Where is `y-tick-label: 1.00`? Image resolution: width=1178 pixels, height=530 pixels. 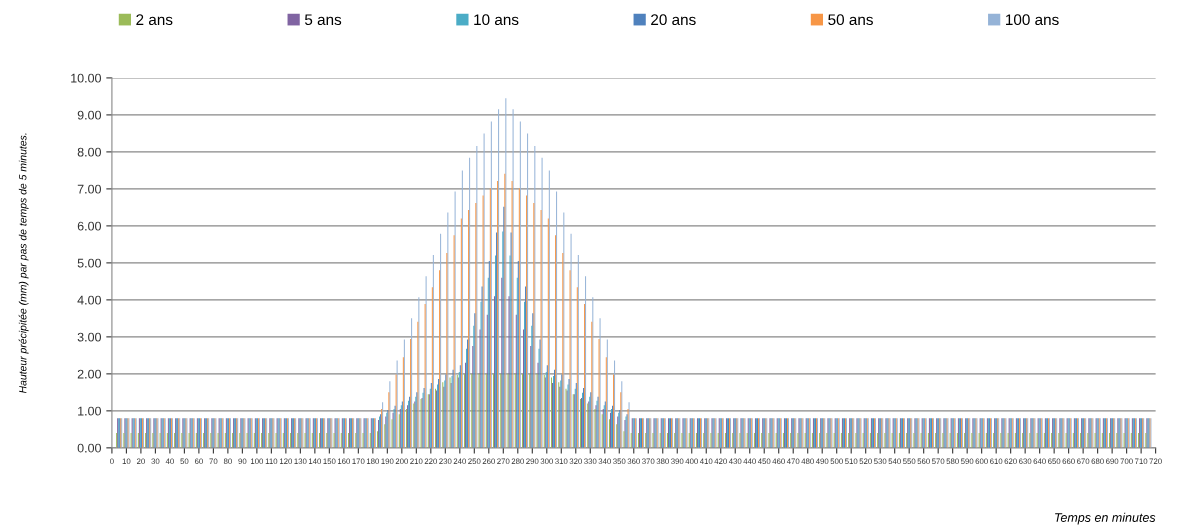
y-tick-label: 1.00 is located at coordinates (90, 411).